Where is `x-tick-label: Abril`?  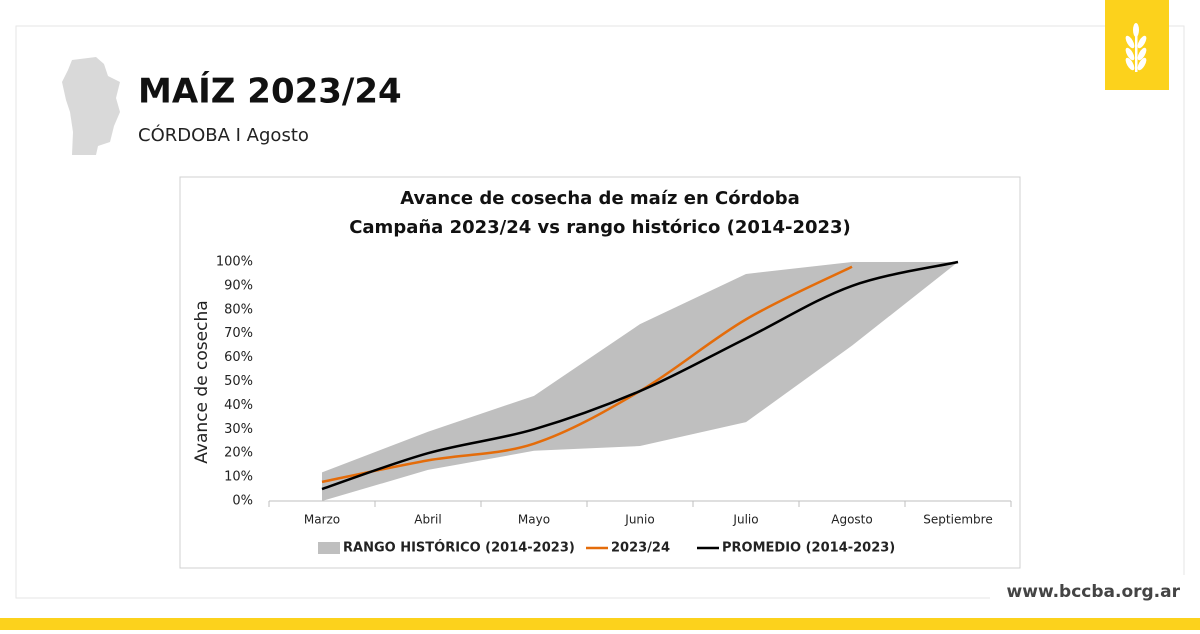
x-tick-label: Abril is located at coordinates (427, 520).